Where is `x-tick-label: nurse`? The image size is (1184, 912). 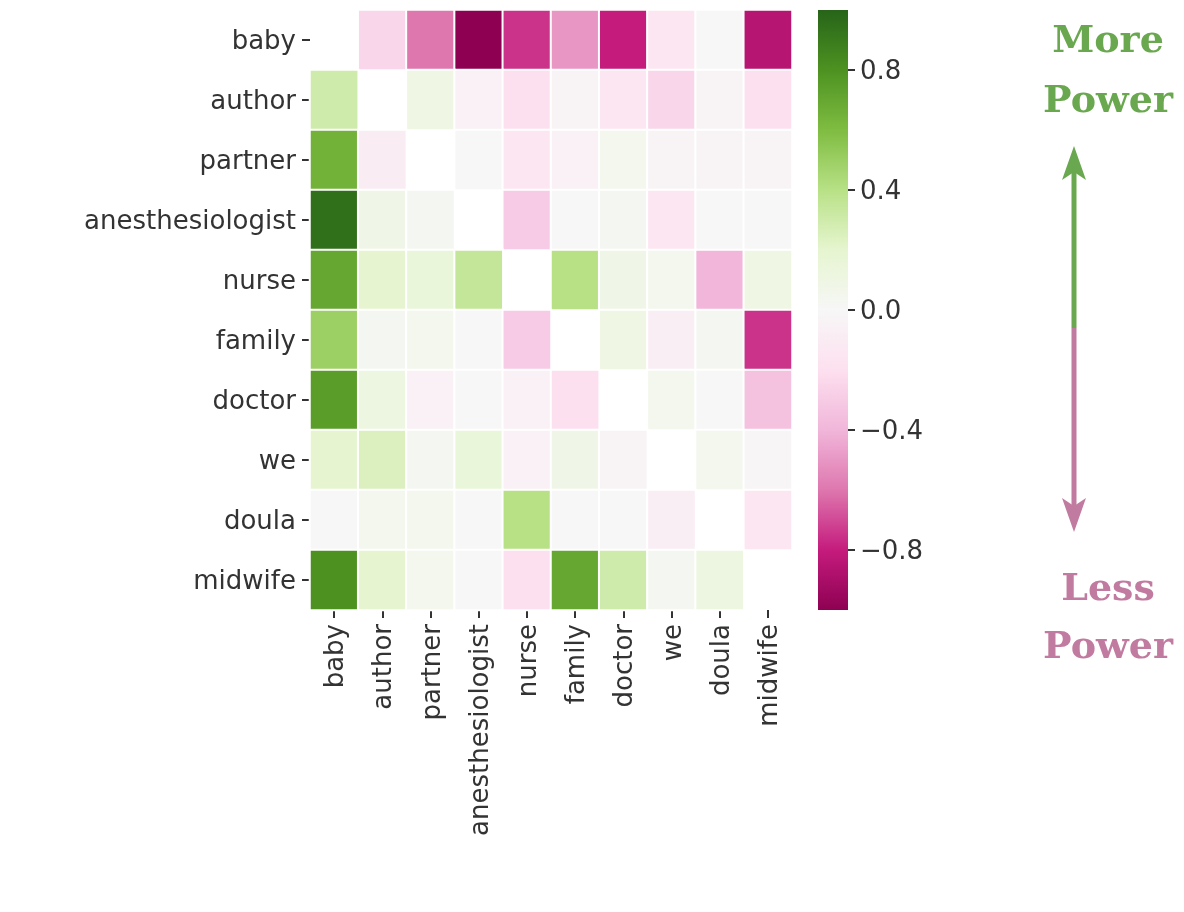
x-tick-label: nurse is located at coordinates (526, 661).